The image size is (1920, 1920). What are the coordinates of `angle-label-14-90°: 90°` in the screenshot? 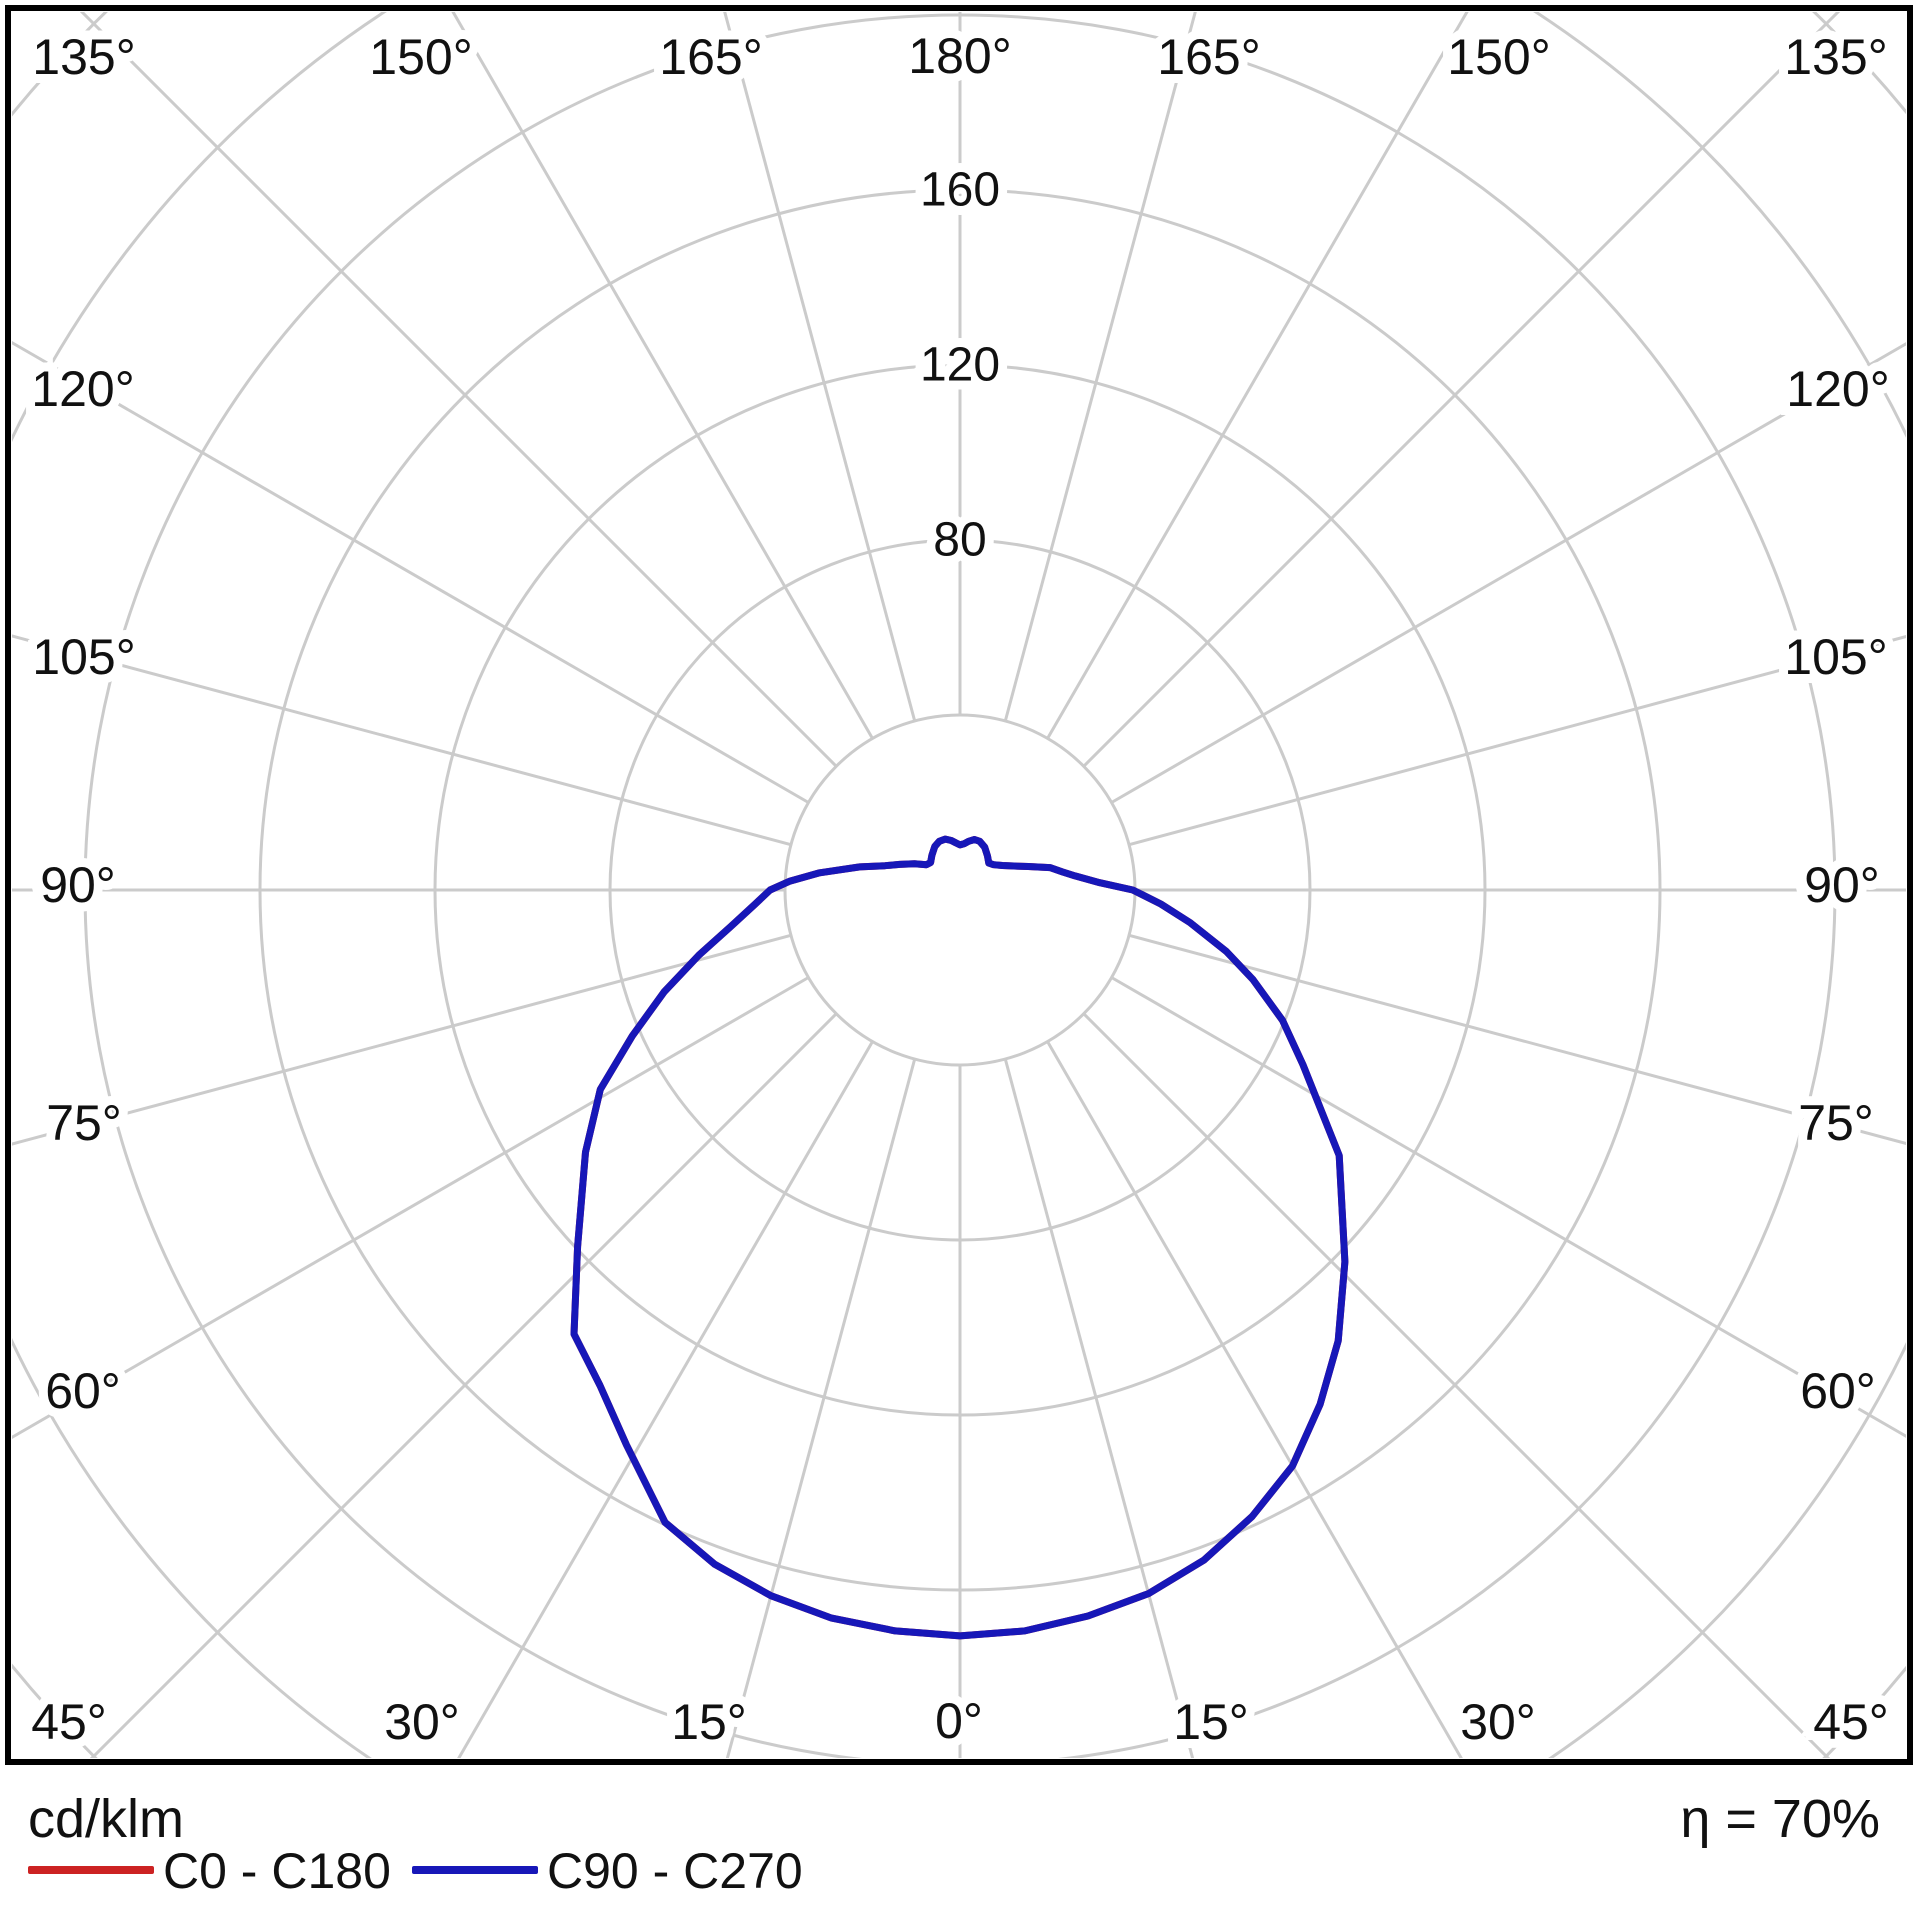 It's located at (1842, 885).